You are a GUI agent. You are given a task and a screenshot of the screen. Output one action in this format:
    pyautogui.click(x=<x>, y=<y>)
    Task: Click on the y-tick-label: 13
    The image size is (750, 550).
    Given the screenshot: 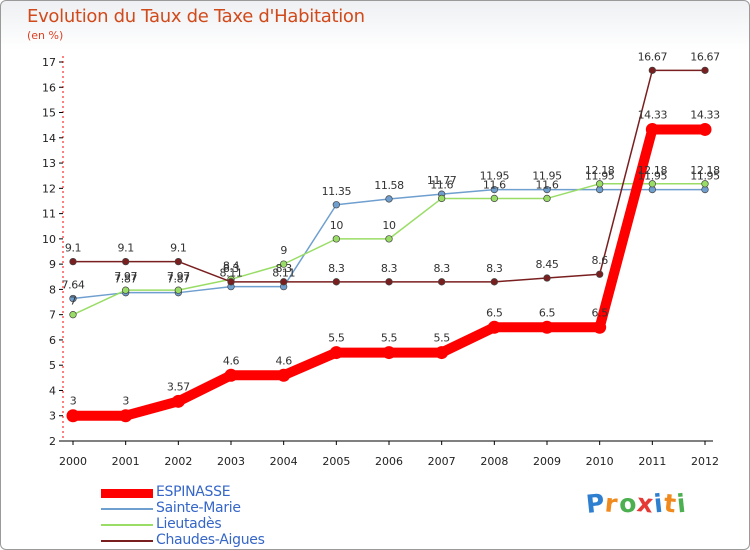 What is the action you would take?
    pyautogui.click(x=49, y=163)
    